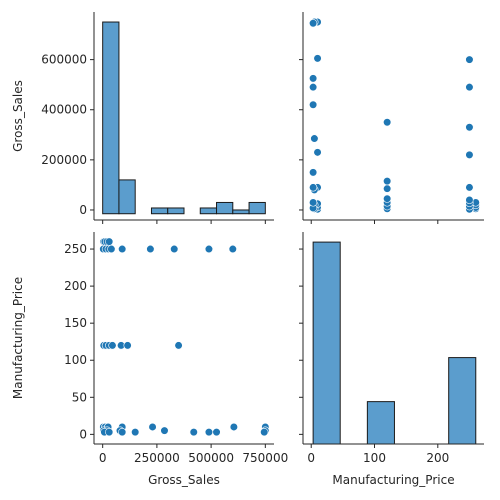 This screenshot has width=500, height=500. What do you see at coordinates (75, 249) in the screenshot?
I see `y-tick-label: 250` at bounding box center [75, 249].